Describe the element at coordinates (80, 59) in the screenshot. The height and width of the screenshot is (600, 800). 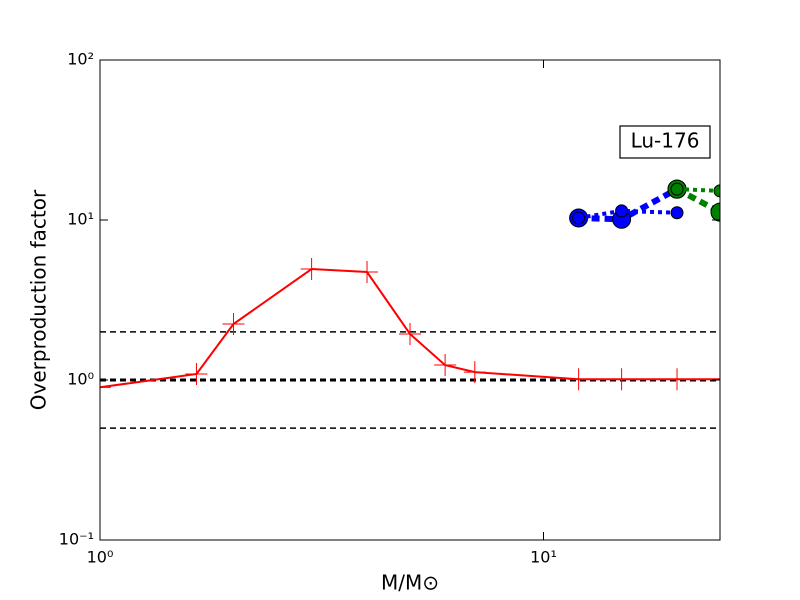
I see `y-tick-label: 10²` at that location.